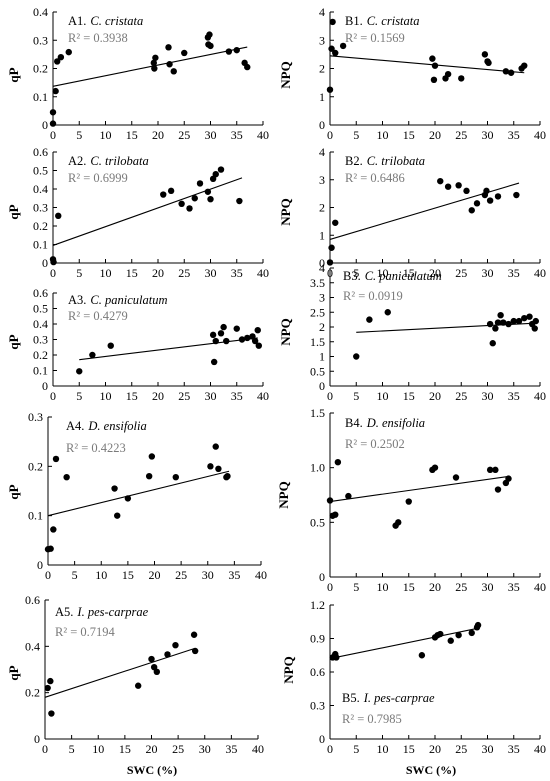  Describe the element at coordinates (322, 386) in the screenshot. I see `b3-y-tick-label: 0` at that location.